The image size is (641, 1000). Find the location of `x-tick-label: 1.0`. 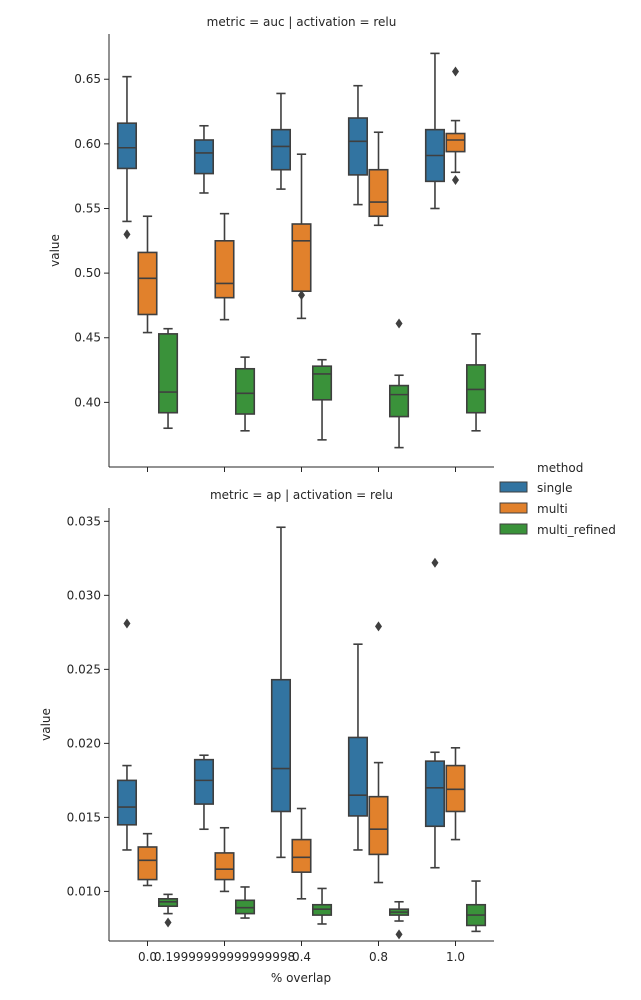

x-tick-label: 1.0 is located at coordinates (455, 957).